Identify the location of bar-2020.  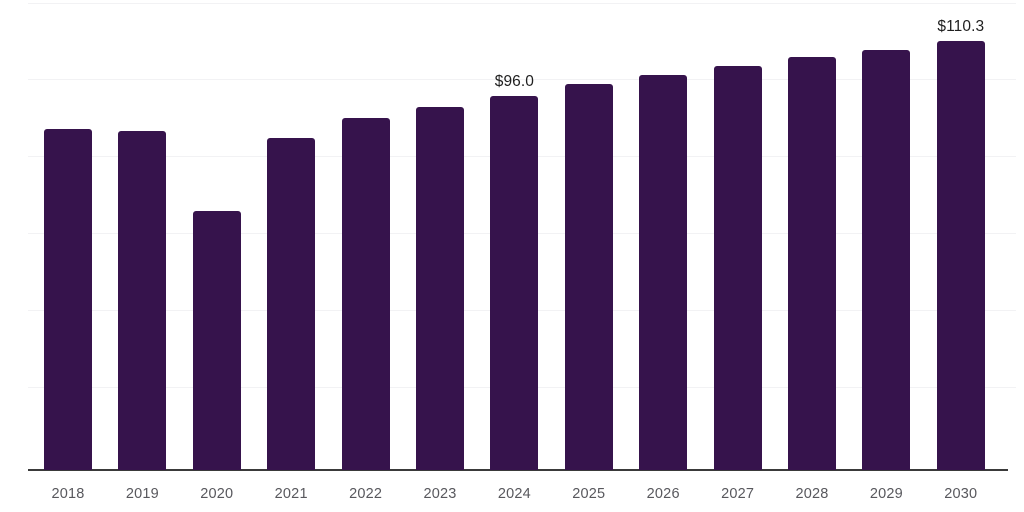
(216, 340).